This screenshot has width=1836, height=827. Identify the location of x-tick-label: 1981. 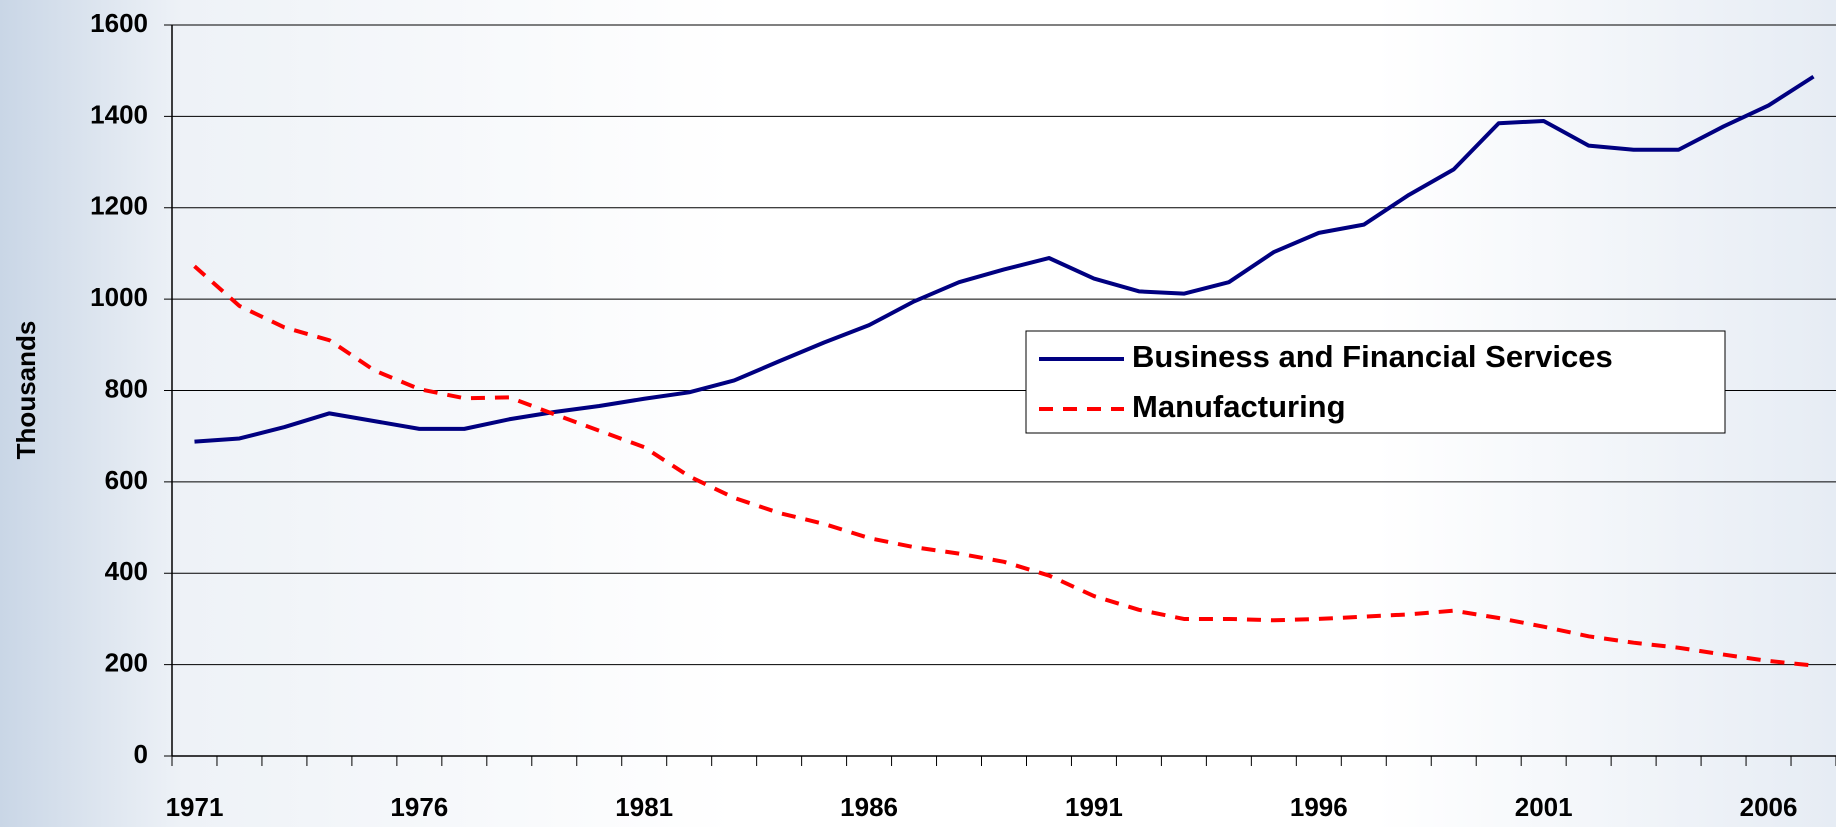
(644, 807).